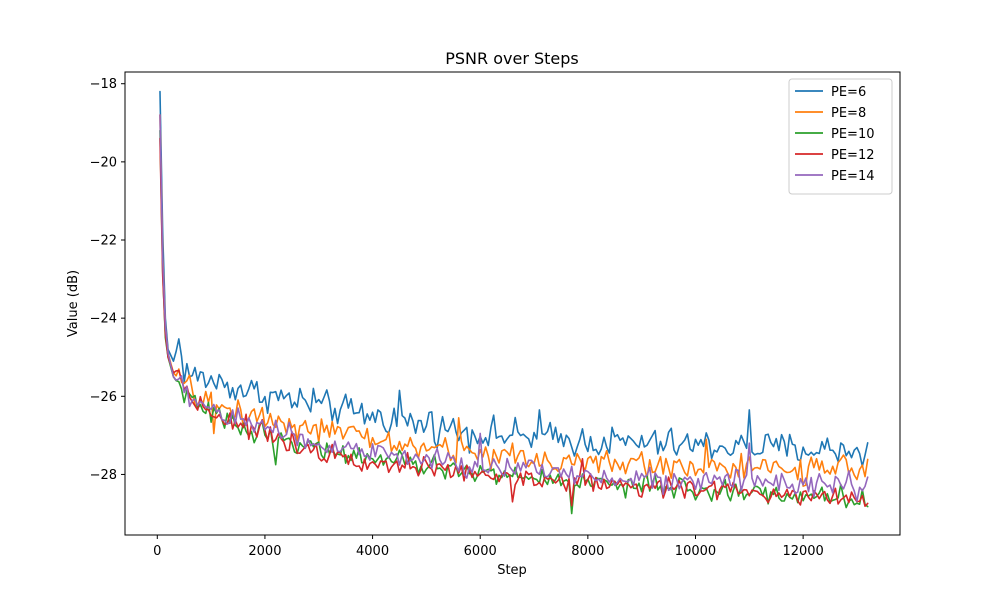  Describe the element at coordinates (103, 241) in the screenshot. I see `y-tick-label: −22` at that location.